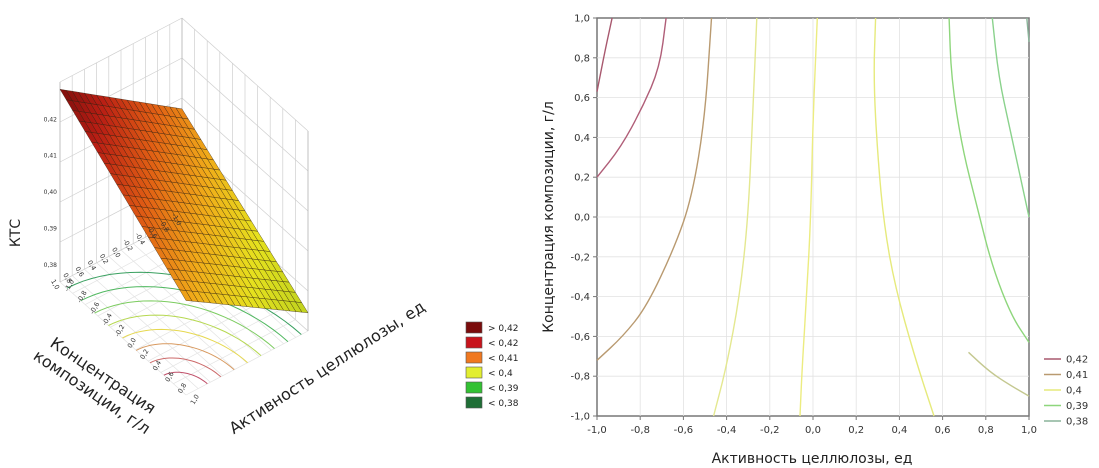 The width and height of the screenshot is (1099, 468). Describe the element at coordinates (51, 265) in the screenshot. I see `surface-z-tick-label: 0,38` at that location.